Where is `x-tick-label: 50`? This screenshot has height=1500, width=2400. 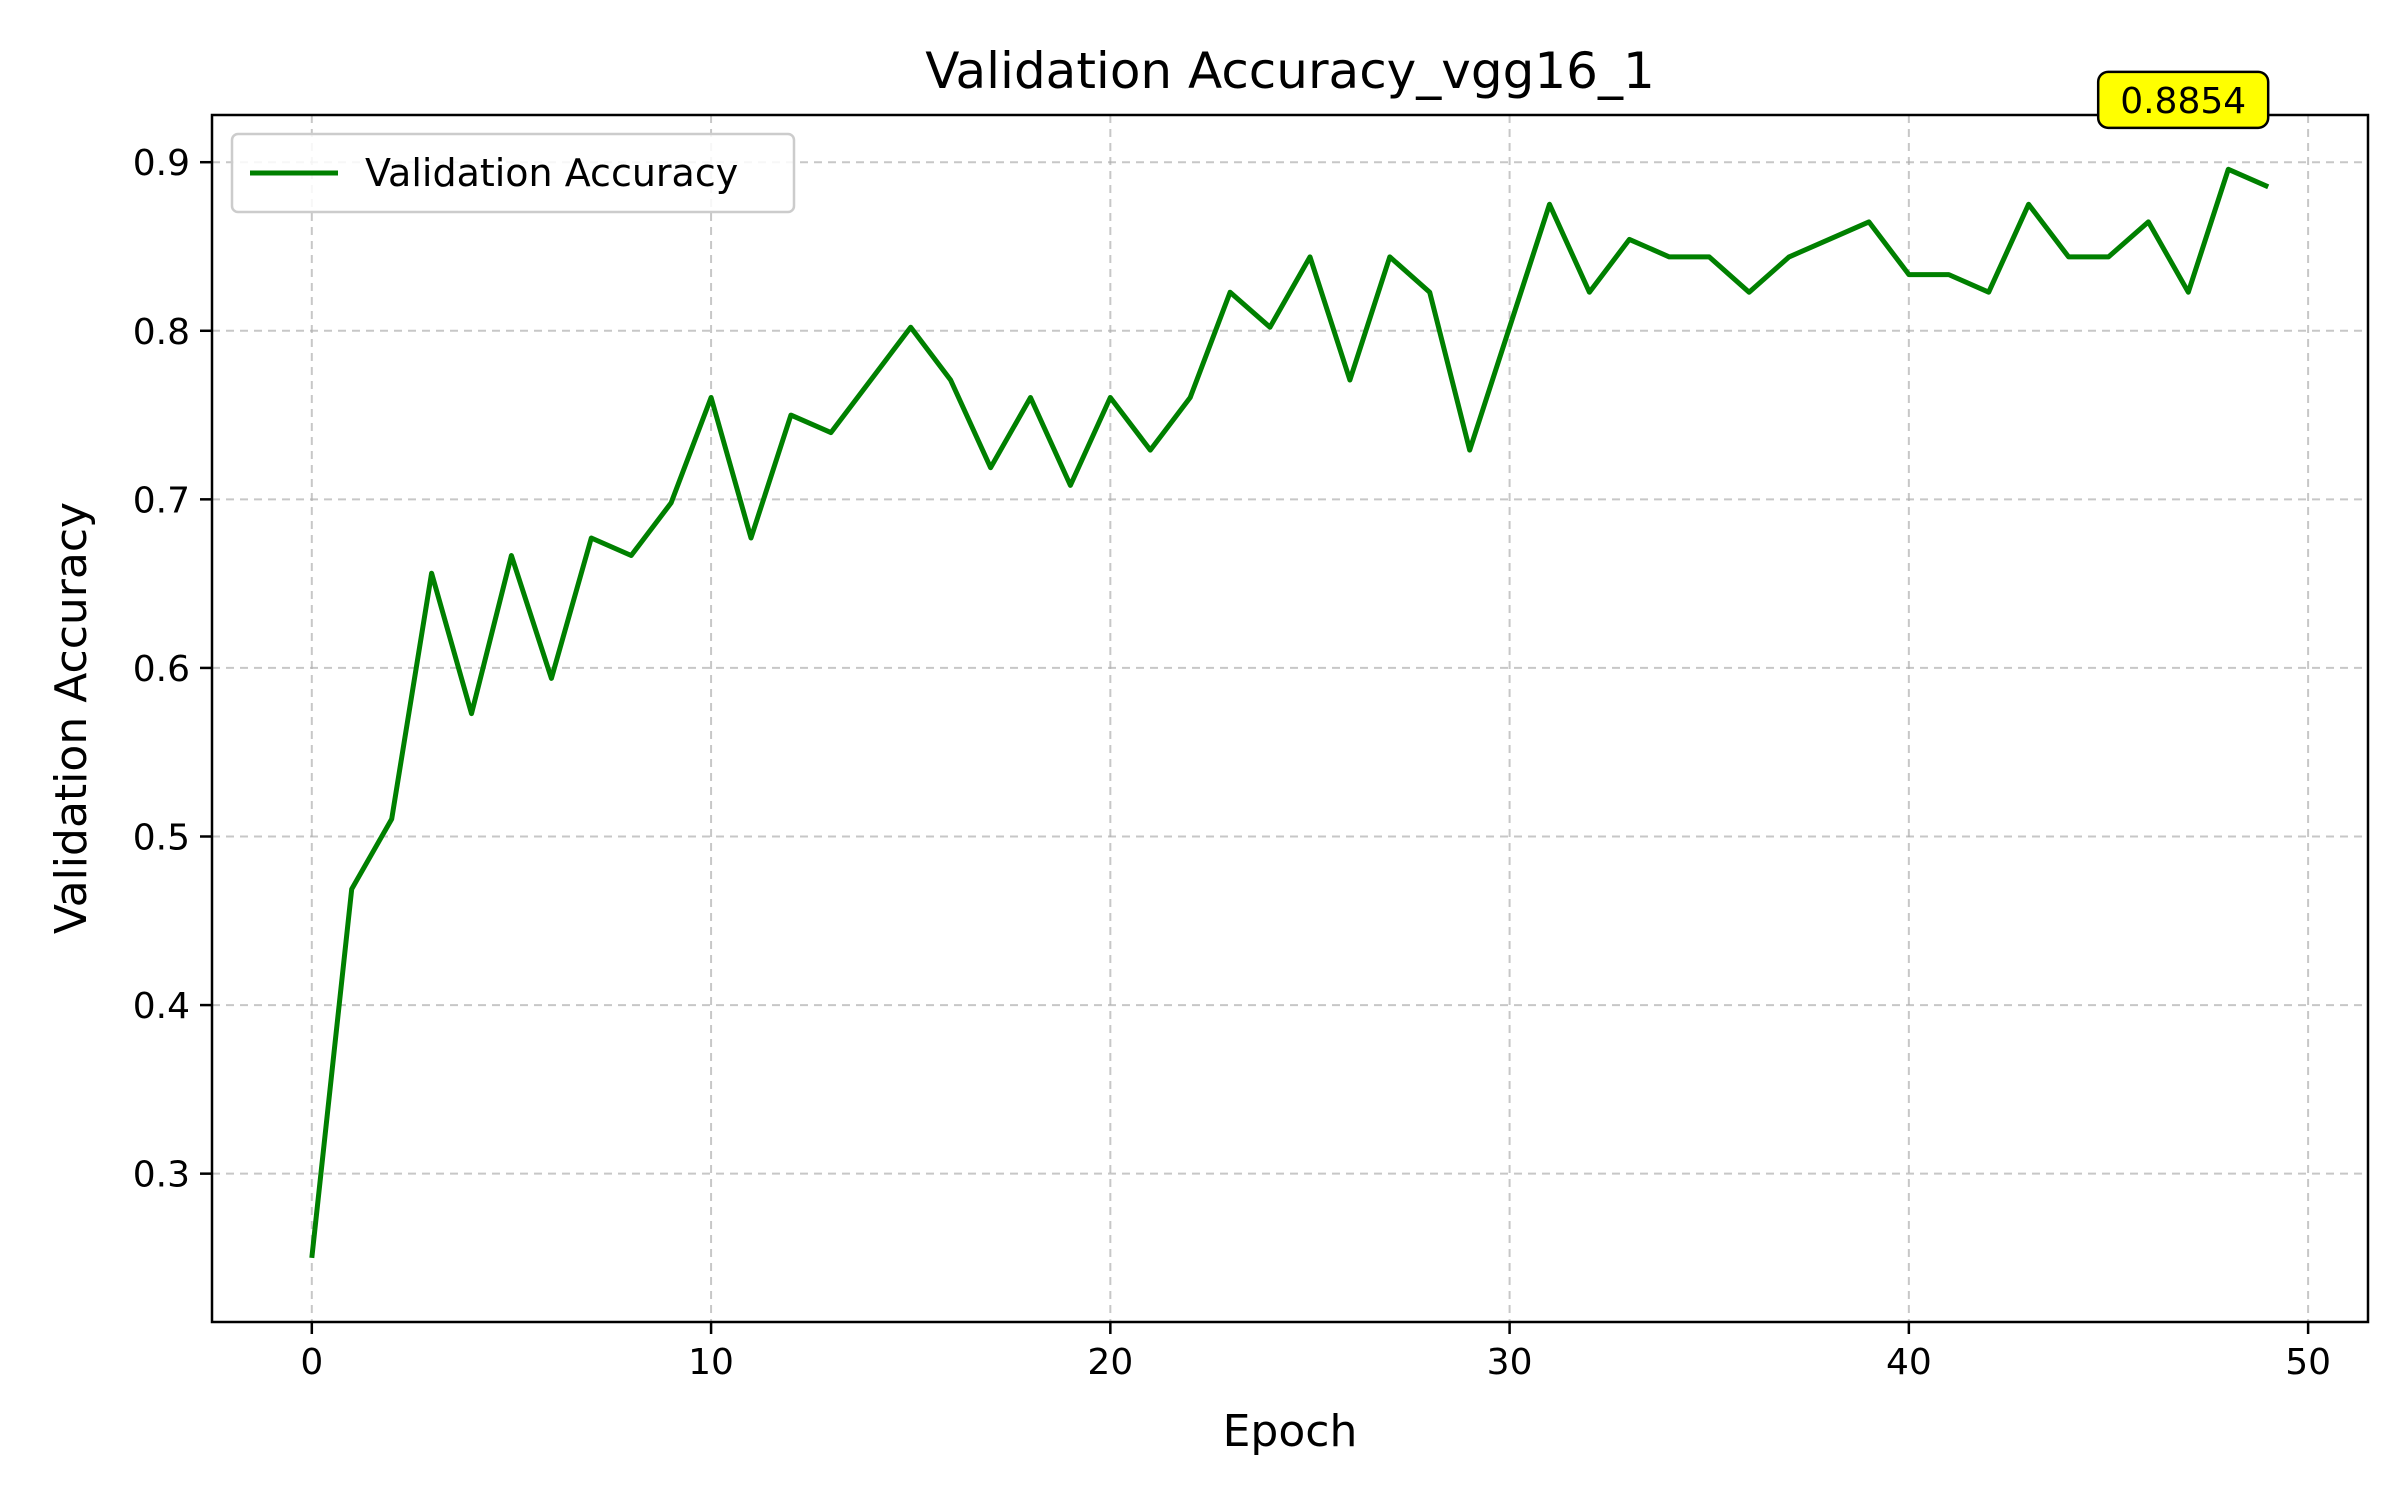
x-tick-label: 50 is located at coordinates (2308, 1362).